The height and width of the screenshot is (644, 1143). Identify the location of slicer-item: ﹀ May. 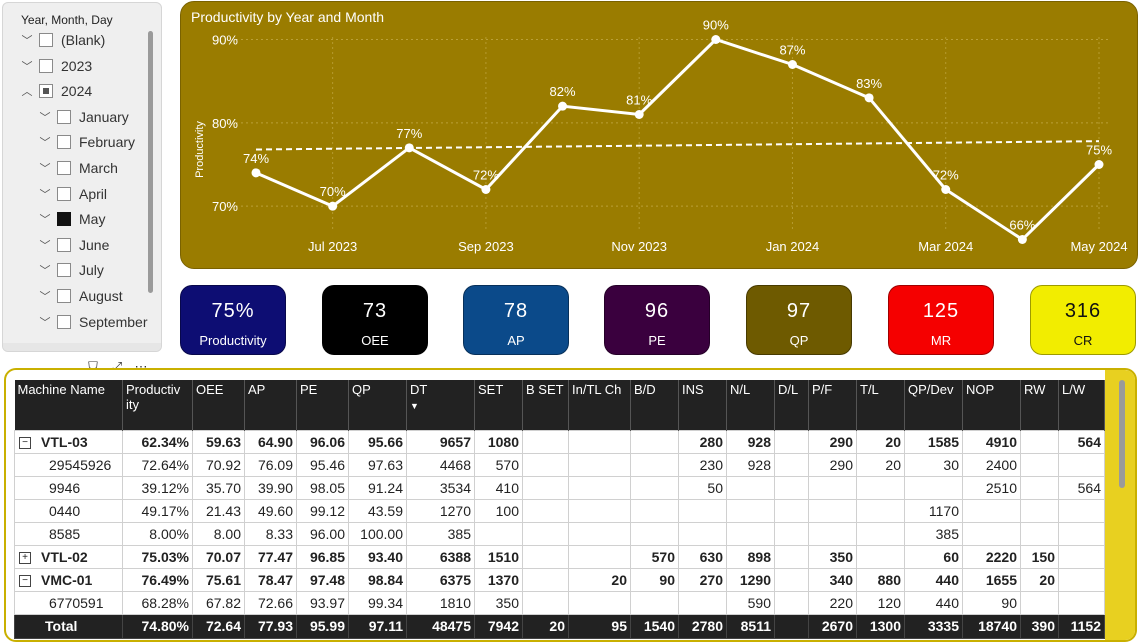
(71, 219).